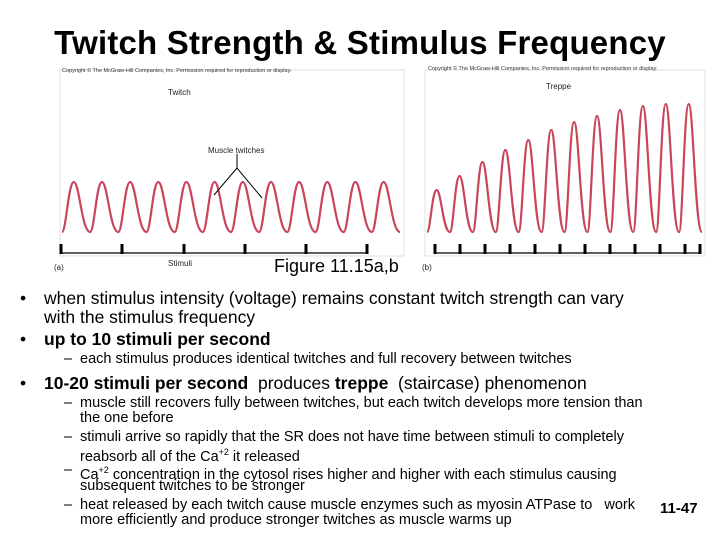 The width and height of the screenshot is (720, 540). I want to click on figure-caption: Figure 11.15a,b, so click(336, 266).